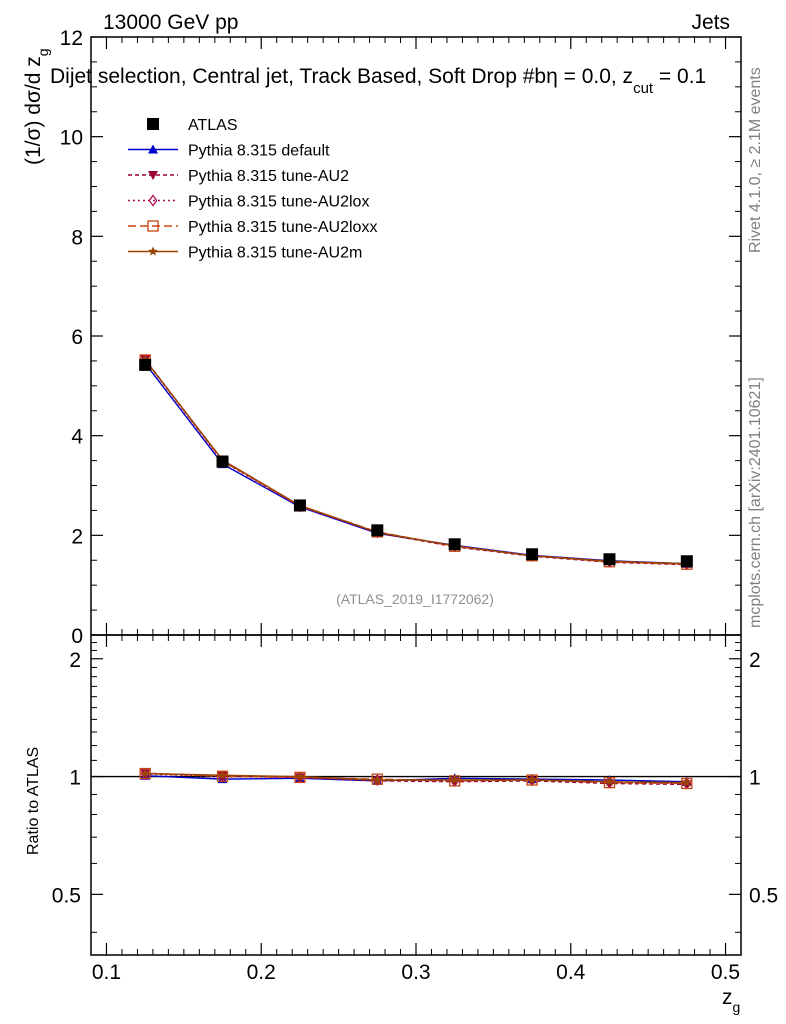 This screenshot has width=786, height=1024. What do you see at coordinates (268, 176) in the screenshot?
I see `legend-label-au2: Pythia 8.315 tune-AU2` at bounding box center [268, 176].